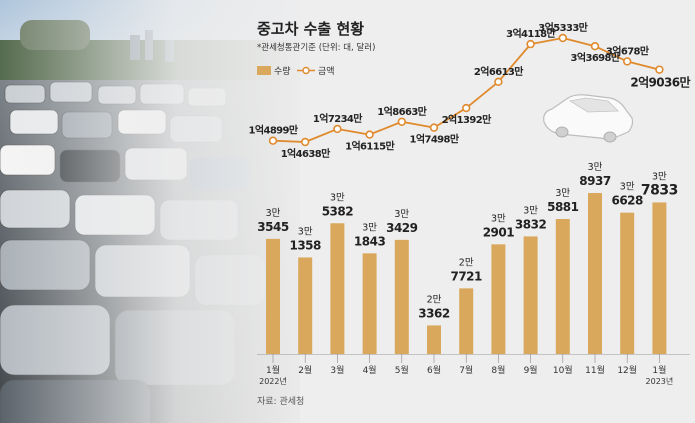 The image size is (695, 423). I want to click on year-label: 2022년, so click(273, 381).